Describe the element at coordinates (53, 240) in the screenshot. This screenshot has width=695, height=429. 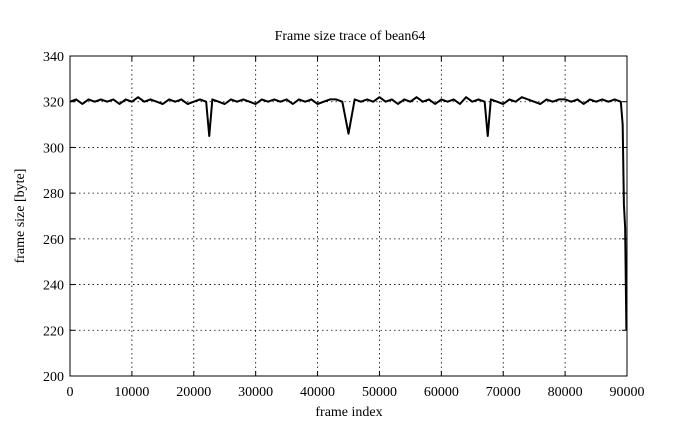
I see `y-tick-label: 260` at that location.